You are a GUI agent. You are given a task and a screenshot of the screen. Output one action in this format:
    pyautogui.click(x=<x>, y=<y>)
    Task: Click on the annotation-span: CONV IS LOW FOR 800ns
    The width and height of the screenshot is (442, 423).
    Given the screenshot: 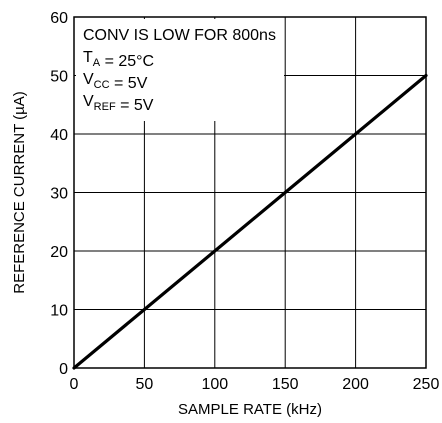 What is the action you would take?
    pyautogui.click(x=179, y=35)
    